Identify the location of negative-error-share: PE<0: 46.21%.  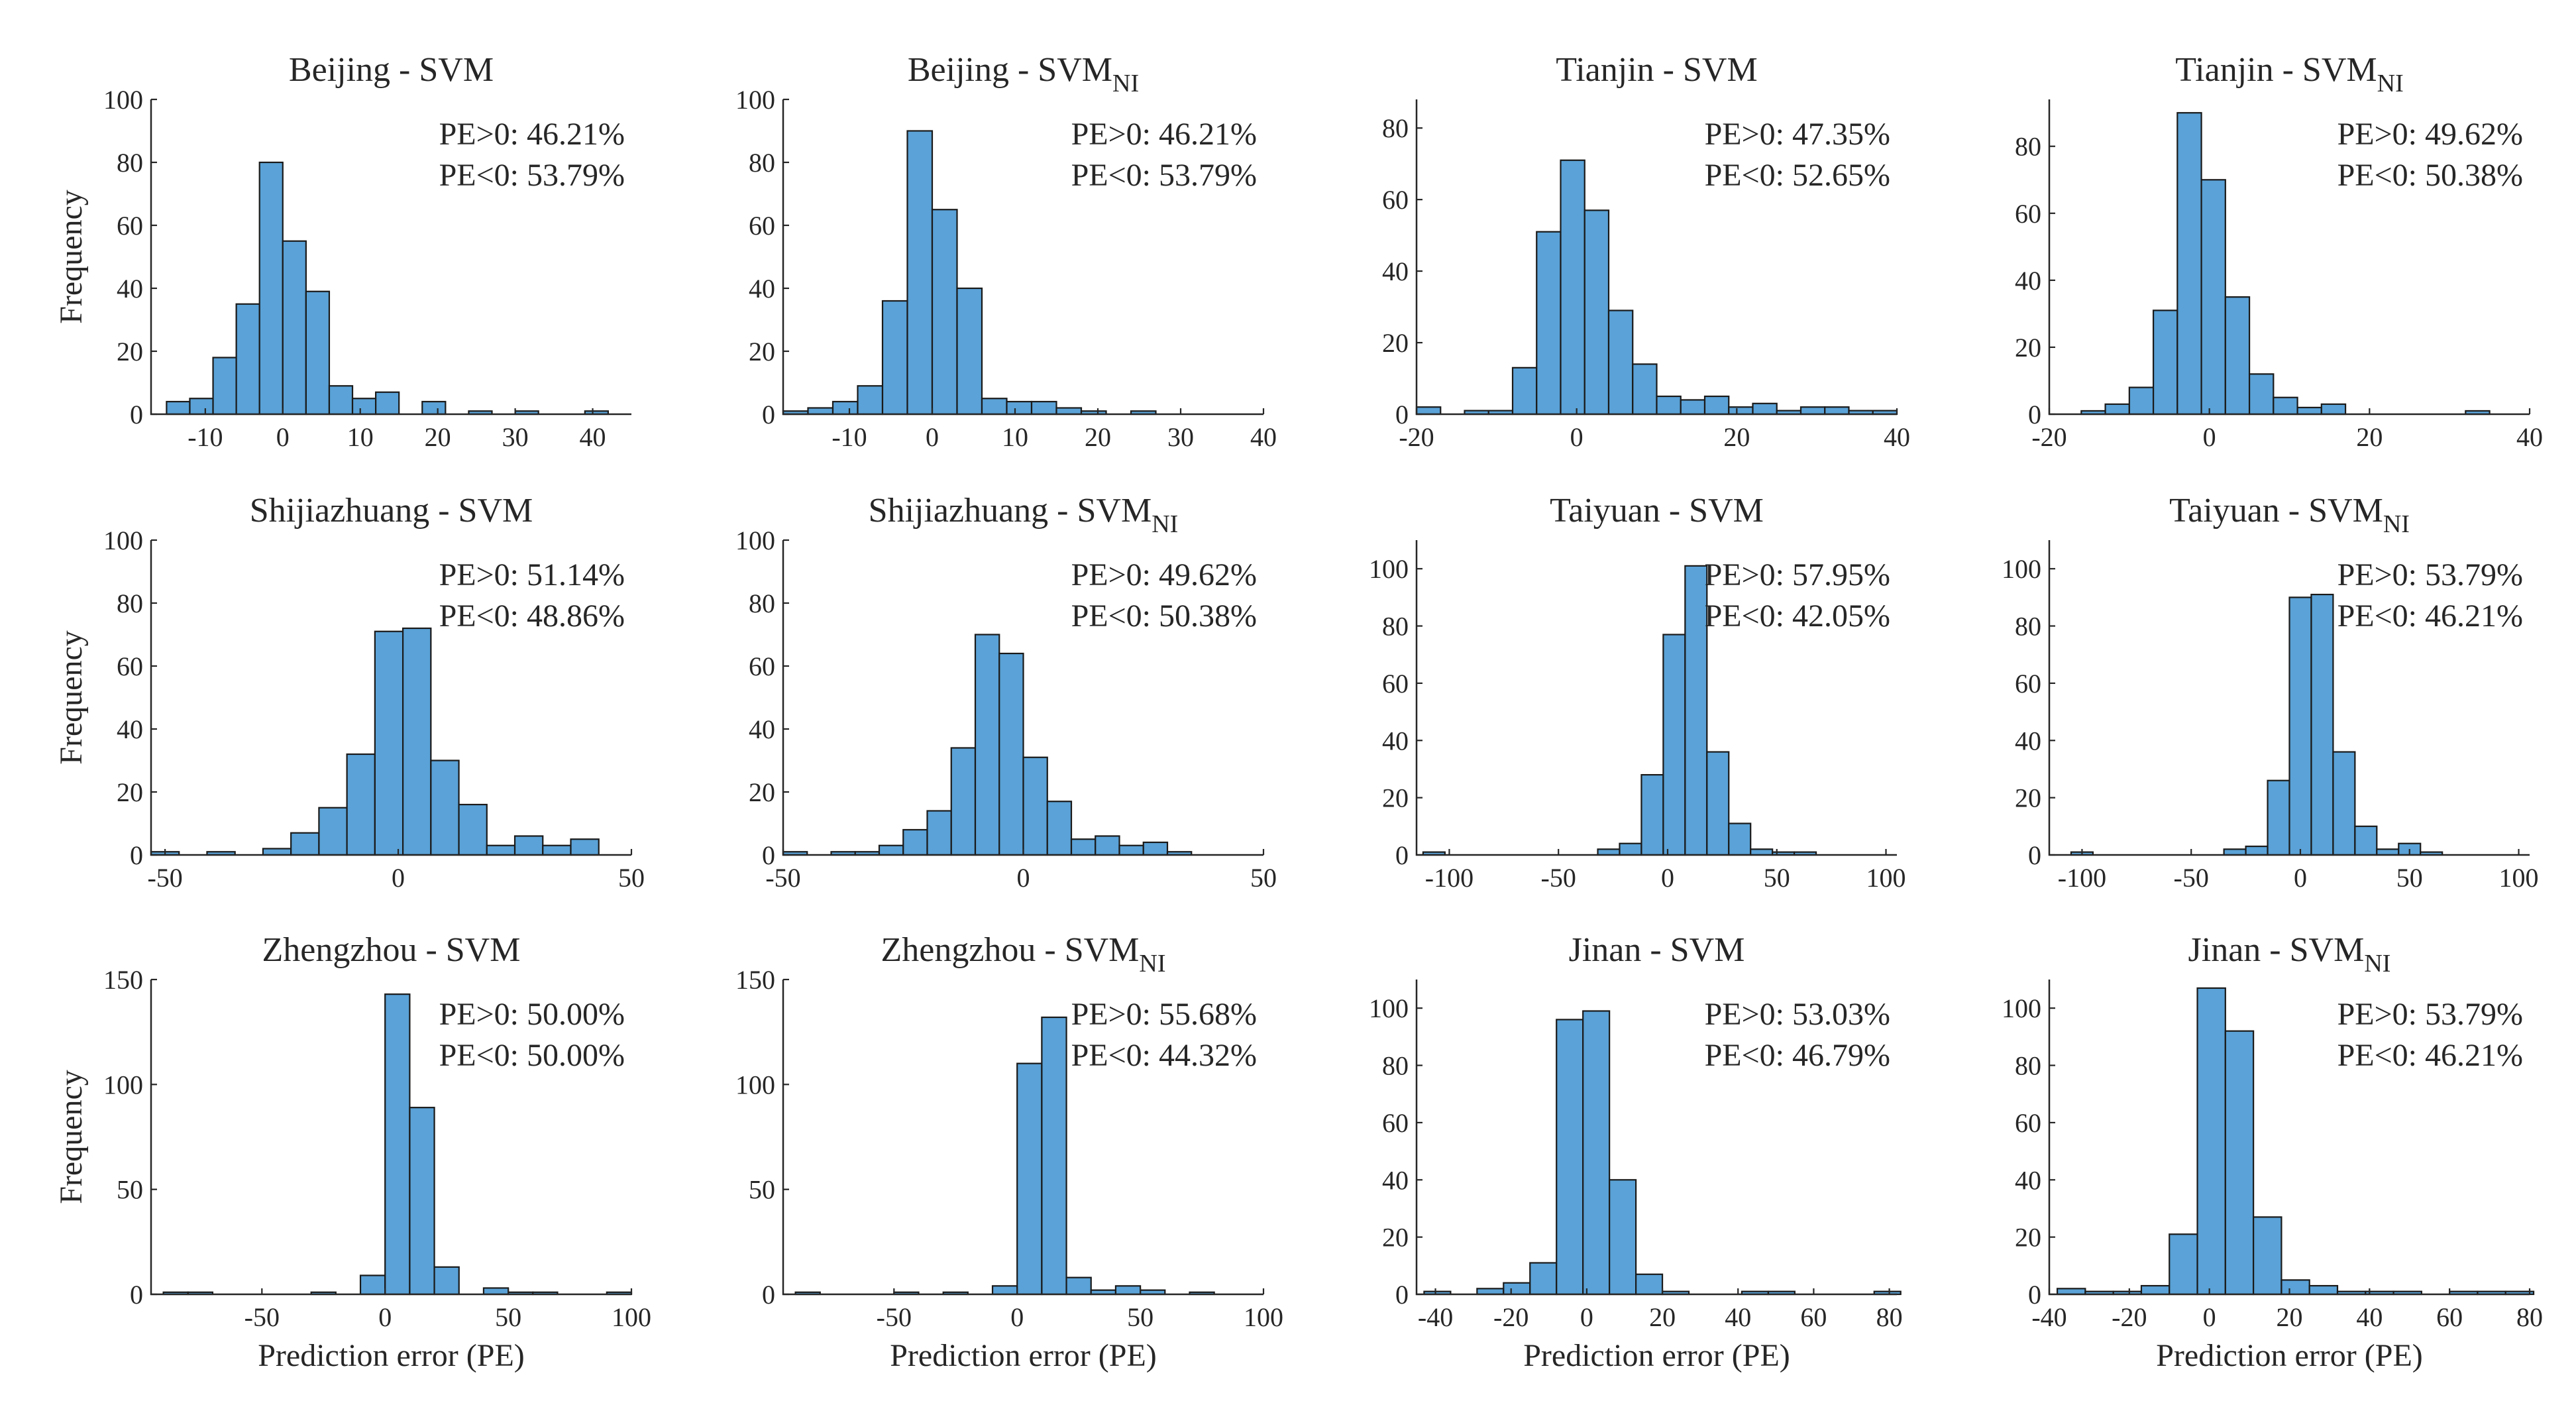
(2430, 616).